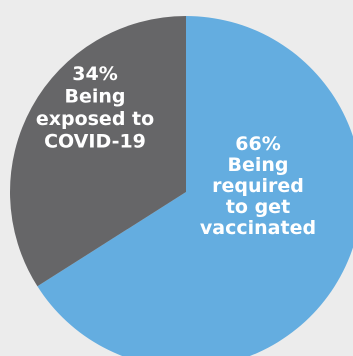 The image size is (353, 356). I want to click on slice-label-line: to get, so click(258, 207).